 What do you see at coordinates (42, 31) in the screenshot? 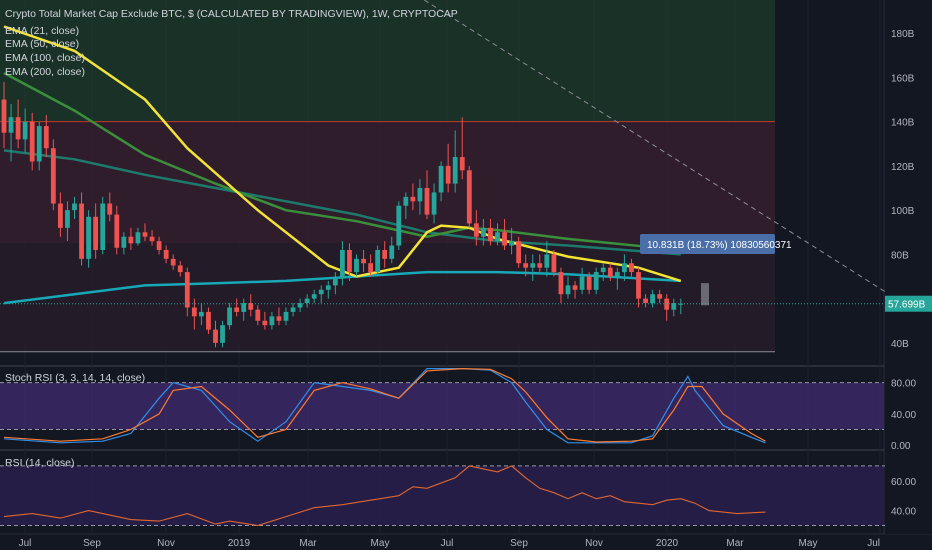
I see `legend-ema-21: EMA (21, close)` at bounding box center [42, 31].